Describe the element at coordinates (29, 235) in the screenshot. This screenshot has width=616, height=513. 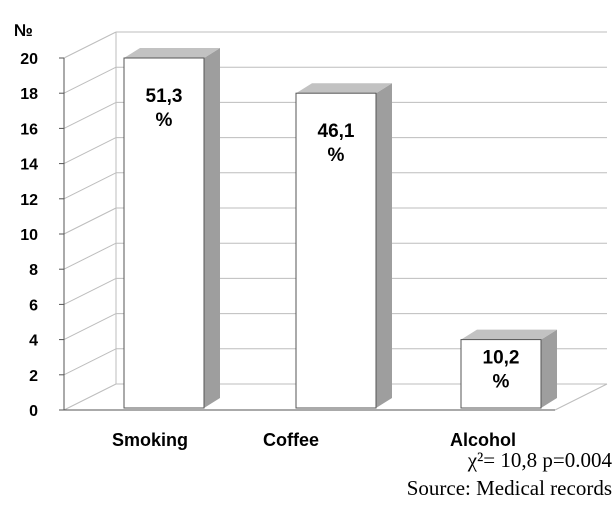
I see `y-tick-label: 10` at that location.